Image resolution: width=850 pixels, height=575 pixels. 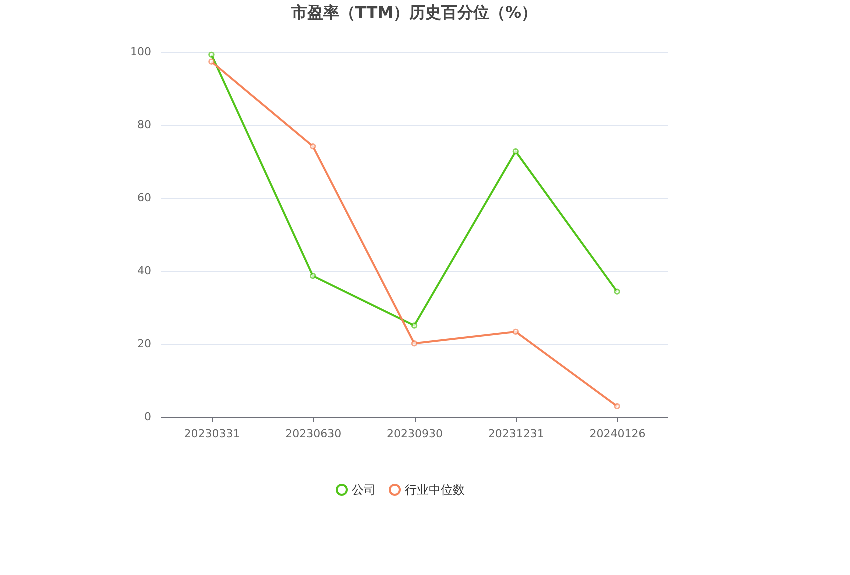 What do you see at coordinates (212, 434) in the screenshot?
I see `x-tick-label: 20230331` at bounding box center [212, 434].